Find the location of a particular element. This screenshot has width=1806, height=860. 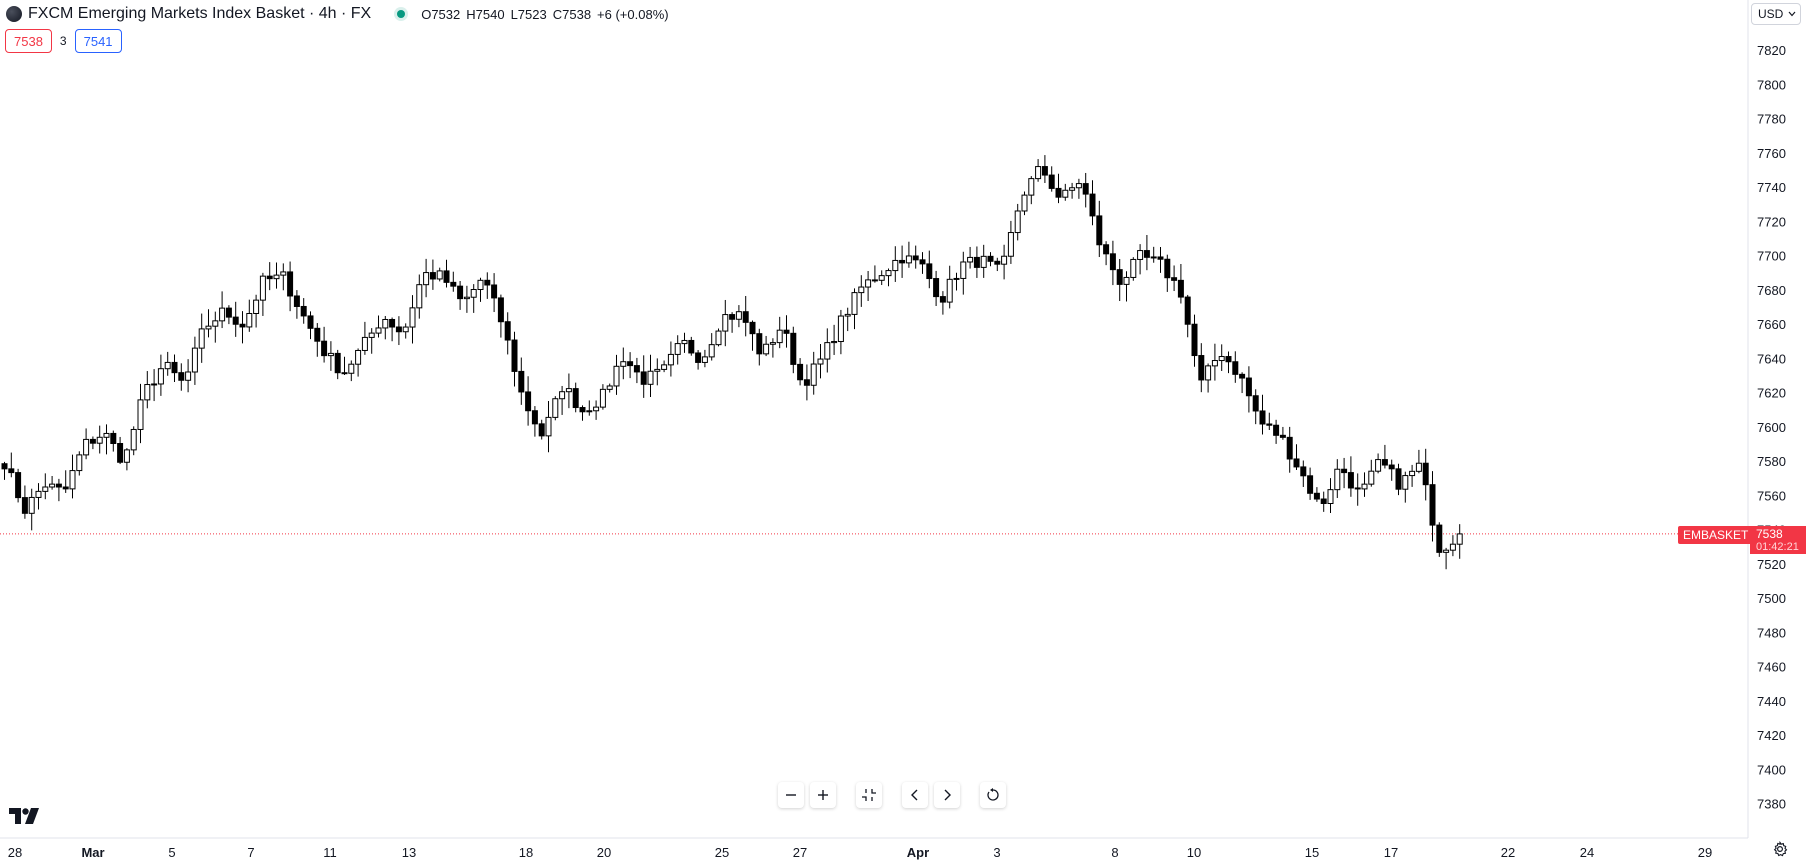

time-axis: 28 Mar 5 7 11 13 18 20 25 27 Apr 3 8 10 15 17 22 24 29 is located at coordinates (860, 852).